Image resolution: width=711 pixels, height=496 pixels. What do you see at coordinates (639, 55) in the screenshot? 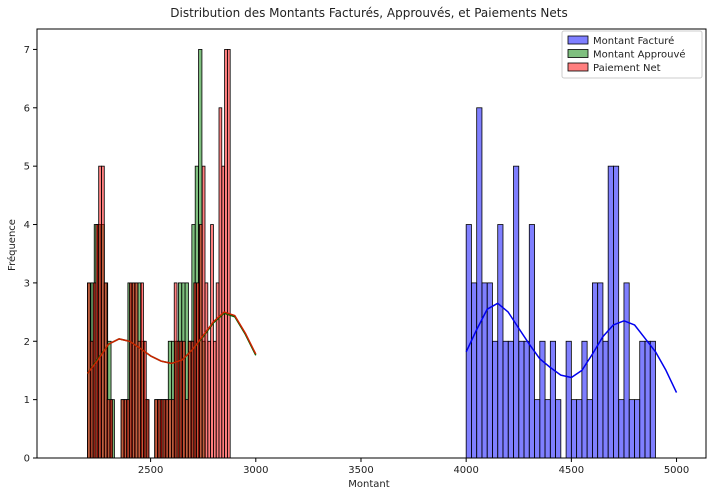
I see `legend-entry: Montant Approuvé` at bounding box center [639, 55].